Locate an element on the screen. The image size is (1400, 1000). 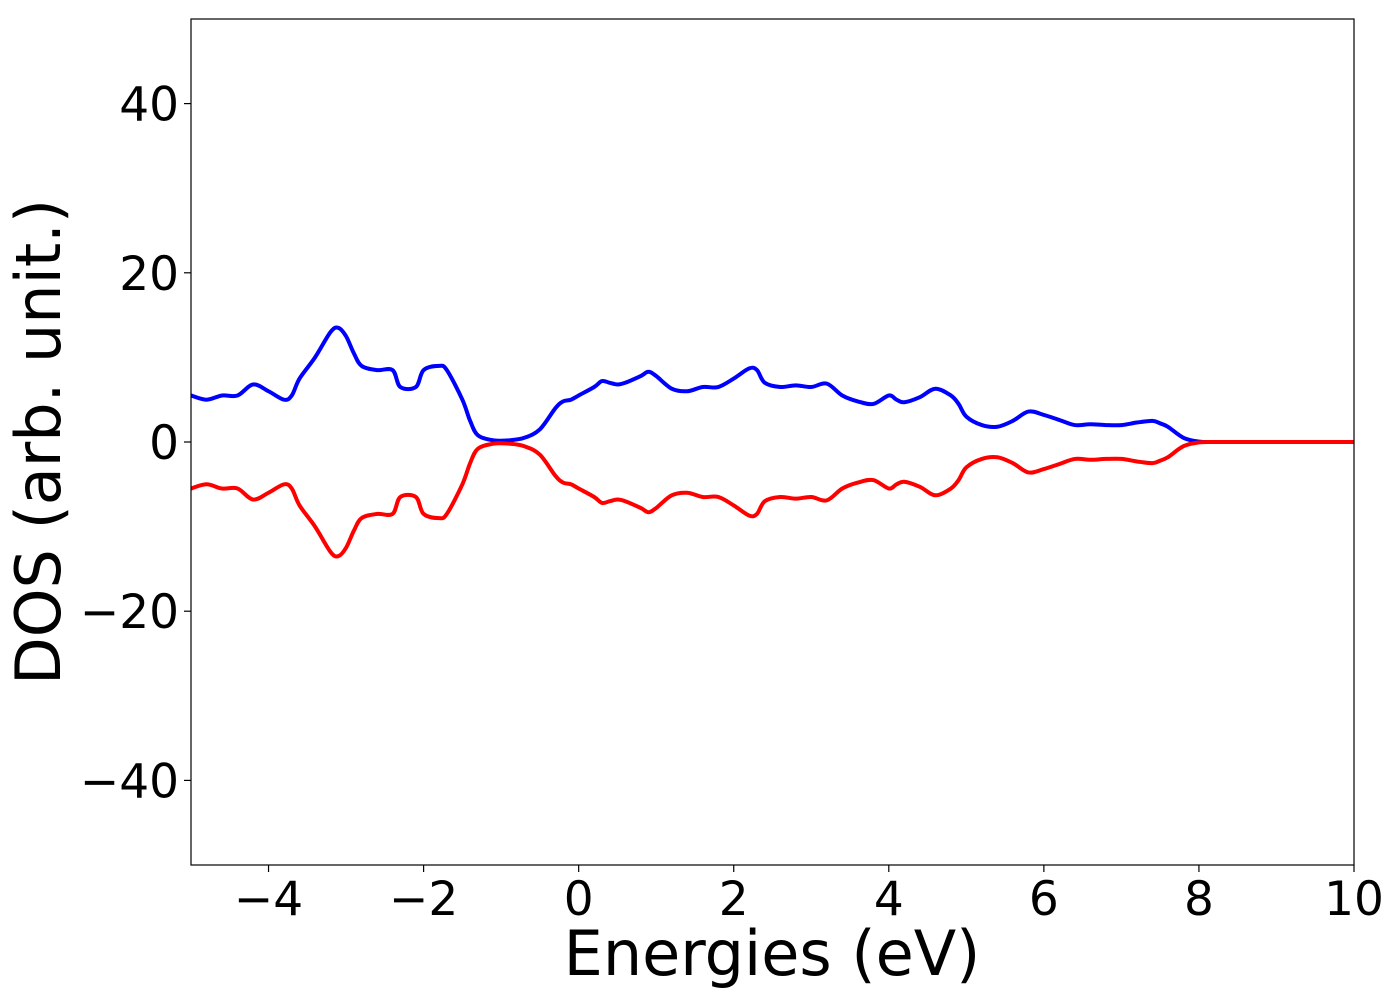
y-axis-label: DOS (arb. unit.) is located at coordinates (38, 442).